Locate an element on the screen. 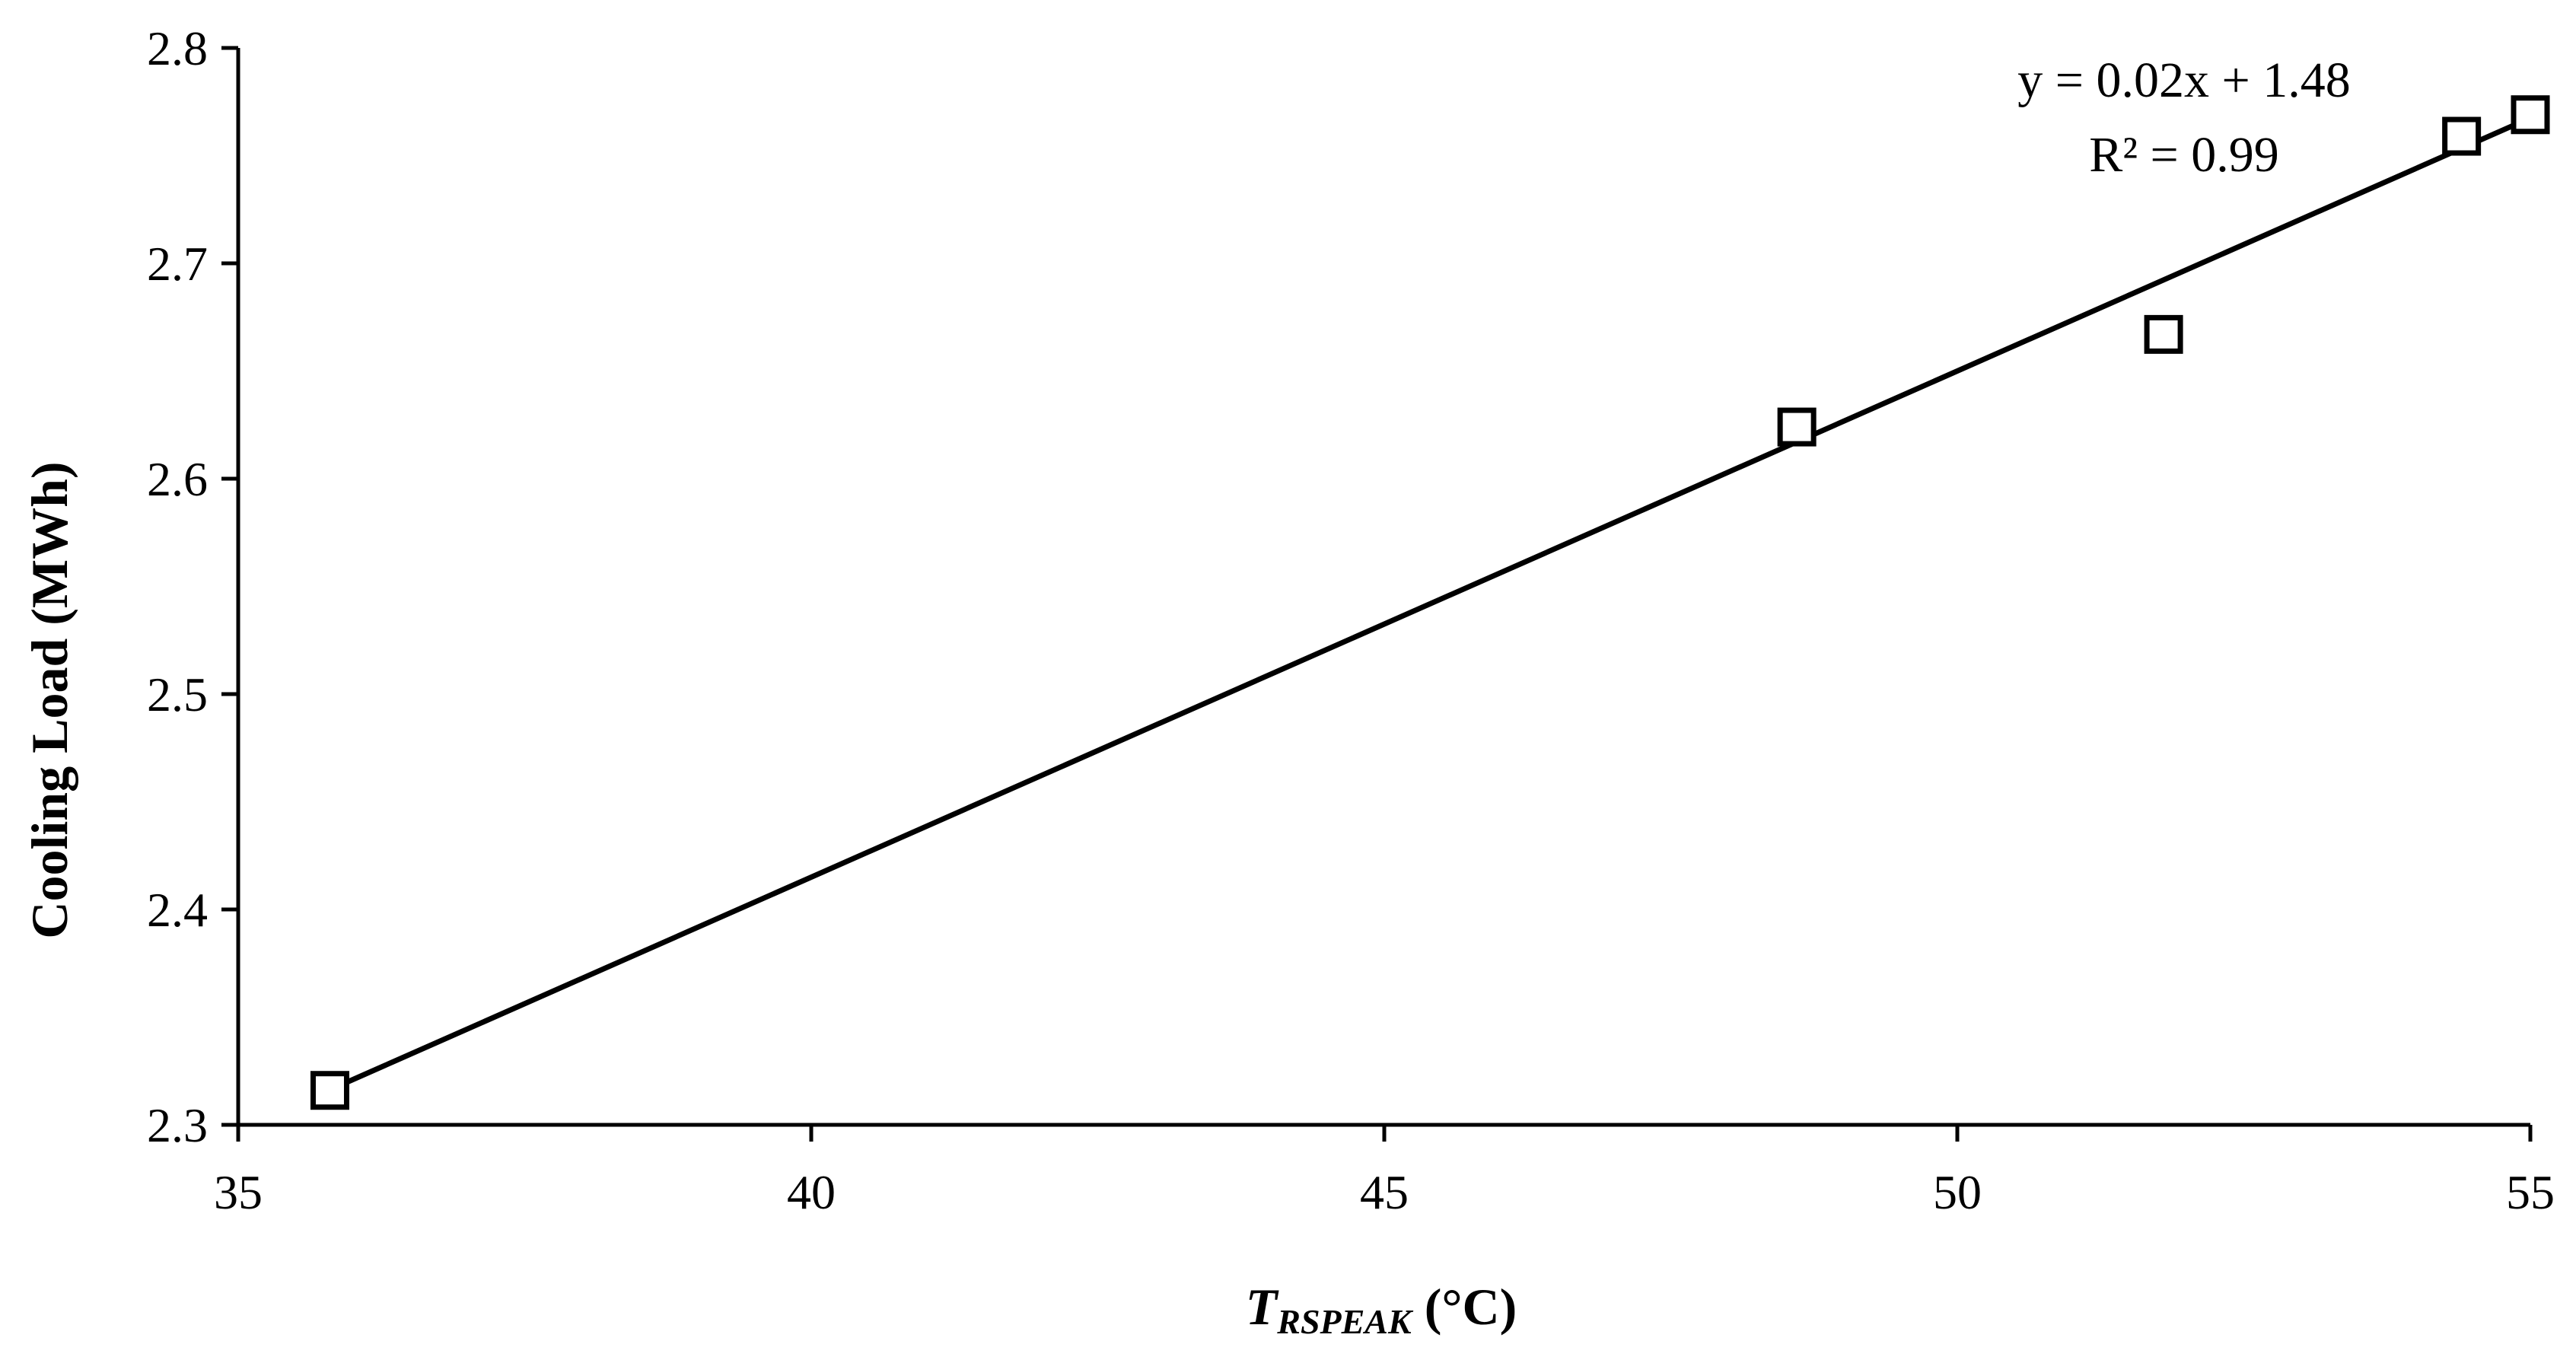 This screenshot has width=2576, height=1360. y-tick-label: 2.7 is located at coordinates (177, 264).